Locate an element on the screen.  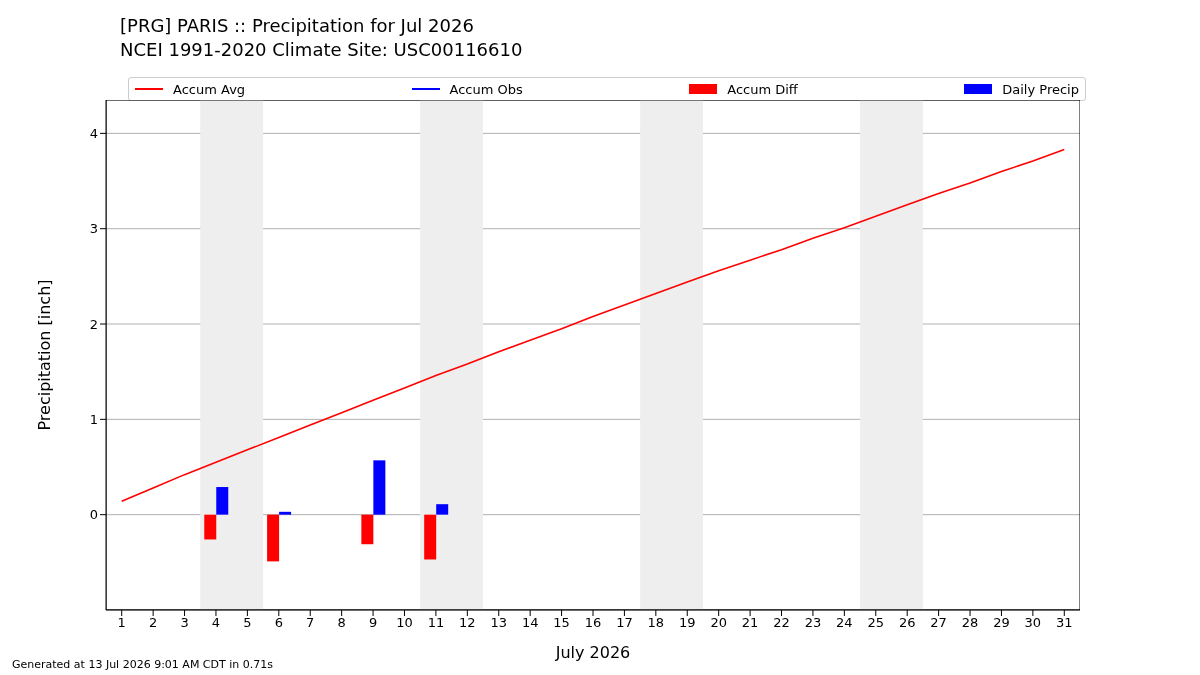
x-tick-label: 26 is located at coordinates (907, 623).